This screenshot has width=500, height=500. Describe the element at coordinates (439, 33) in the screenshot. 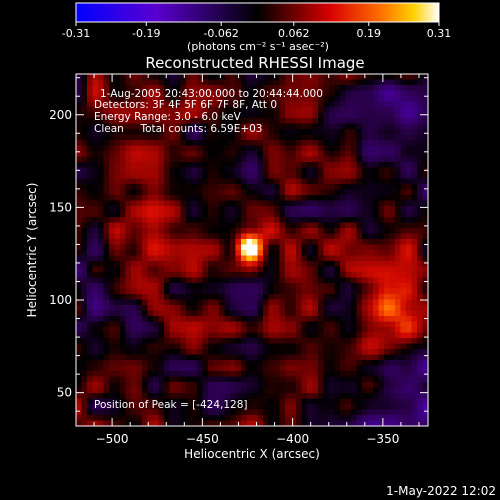

I see `colorbar-tick-label: 0.31` at that location.